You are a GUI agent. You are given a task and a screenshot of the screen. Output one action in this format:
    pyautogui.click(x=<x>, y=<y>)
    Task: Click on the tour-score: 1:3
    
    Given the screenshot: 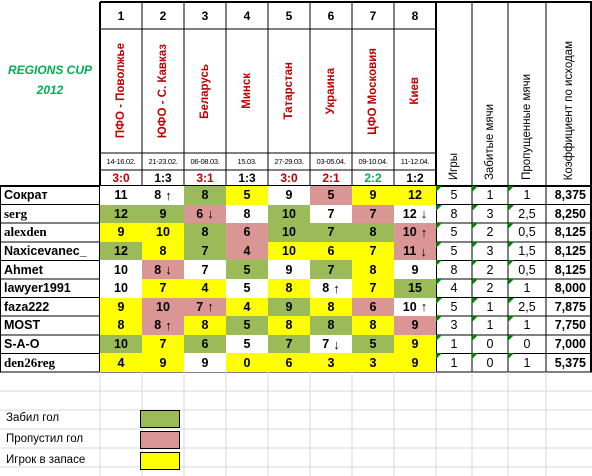 What is the action you would take?
    pyautogui.click(x=247, y=178)
    